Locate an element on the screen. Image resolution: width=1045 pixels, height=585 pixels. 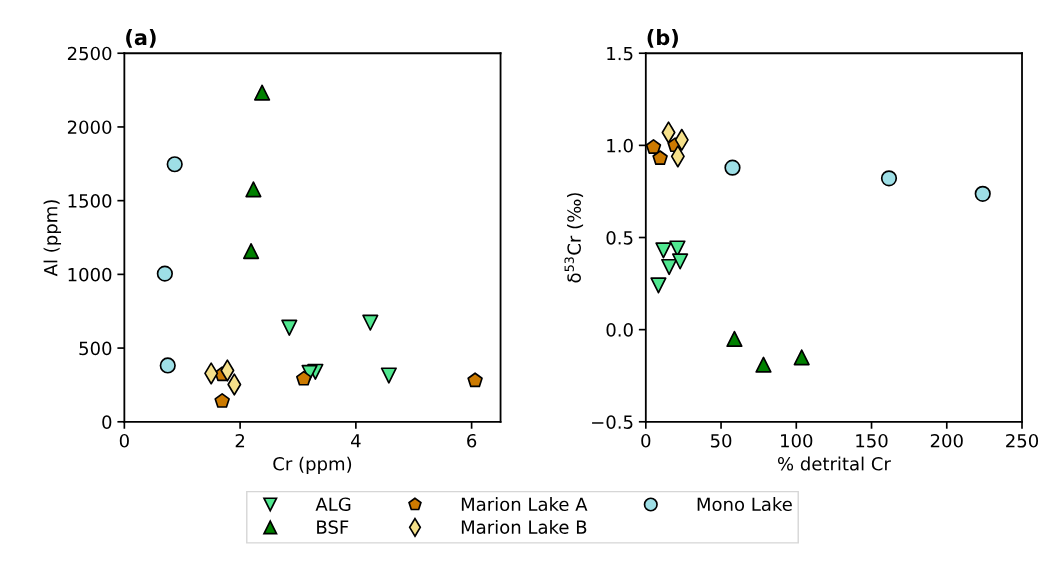
y-tick-label: 1500 is located at coordinates (90, 201).